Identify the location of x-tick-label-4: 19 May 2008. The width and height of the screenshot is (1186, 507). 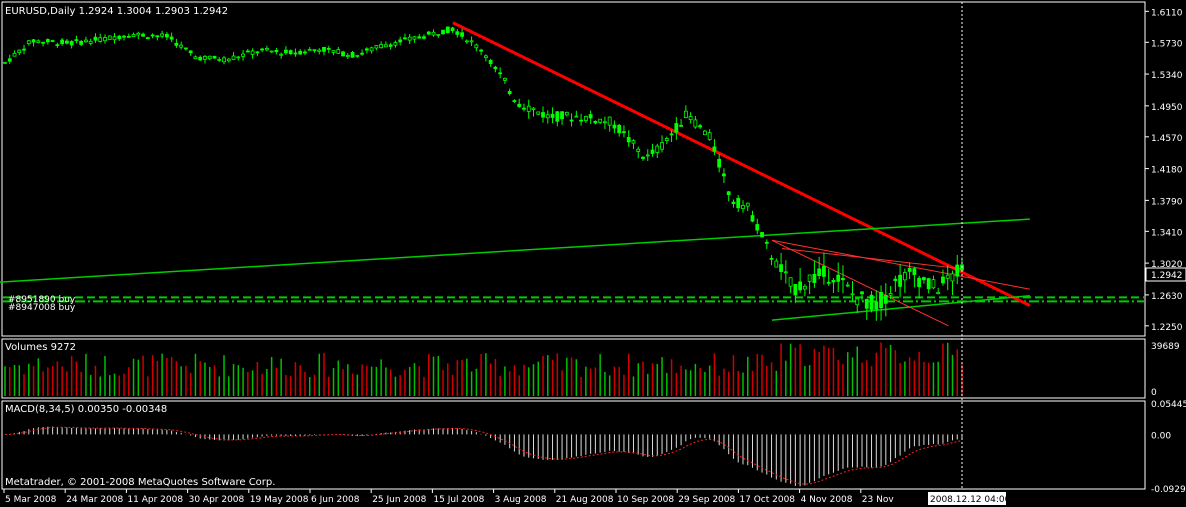
(279, 500).